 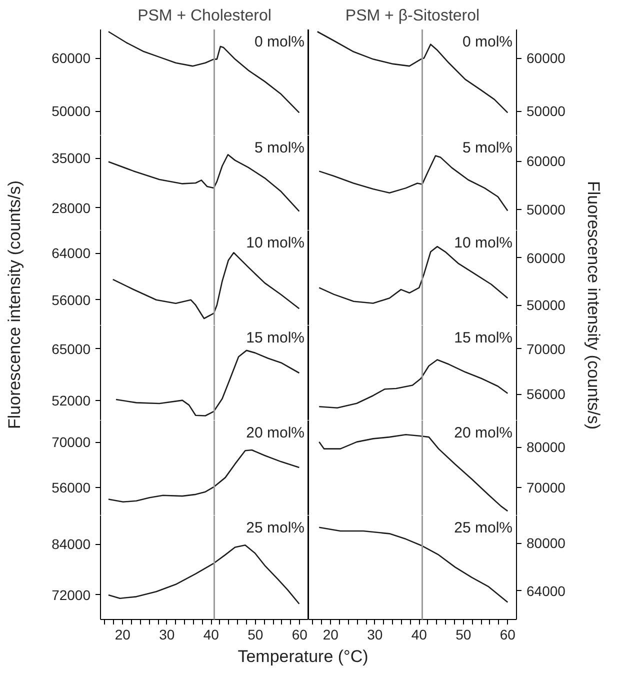 What do you see at coordinates (412, 16) in the screenshot?
I see `chart-title: PSM + β-Sitosterol` at bounding box center [412, 16].